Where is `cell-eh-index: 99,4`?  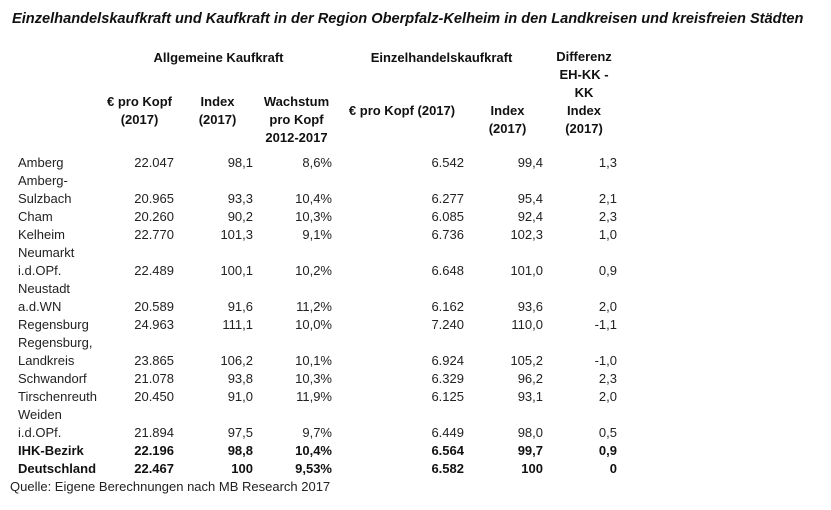
cell-eh-index: 99,4 is located at coordinates (530, 162).